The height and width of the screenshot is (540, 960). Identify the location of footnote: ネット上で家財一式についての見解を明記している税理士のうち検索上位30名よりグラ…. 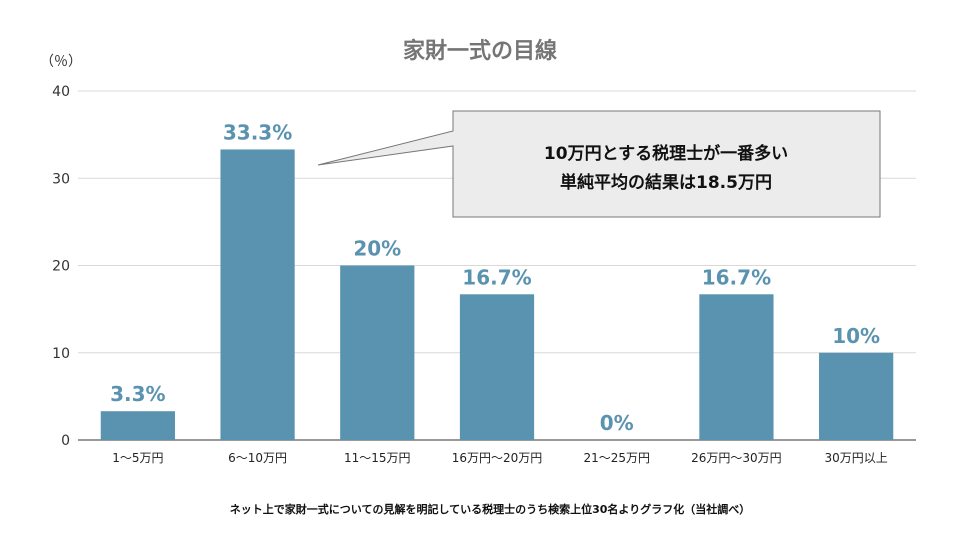
(490, 509).